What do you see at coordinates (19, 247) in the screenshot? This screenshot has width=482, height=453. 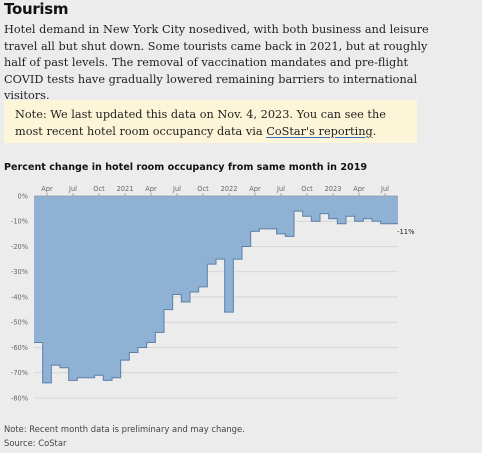 I see `y-tick-label: -20%` at bounding box center [19, 247].